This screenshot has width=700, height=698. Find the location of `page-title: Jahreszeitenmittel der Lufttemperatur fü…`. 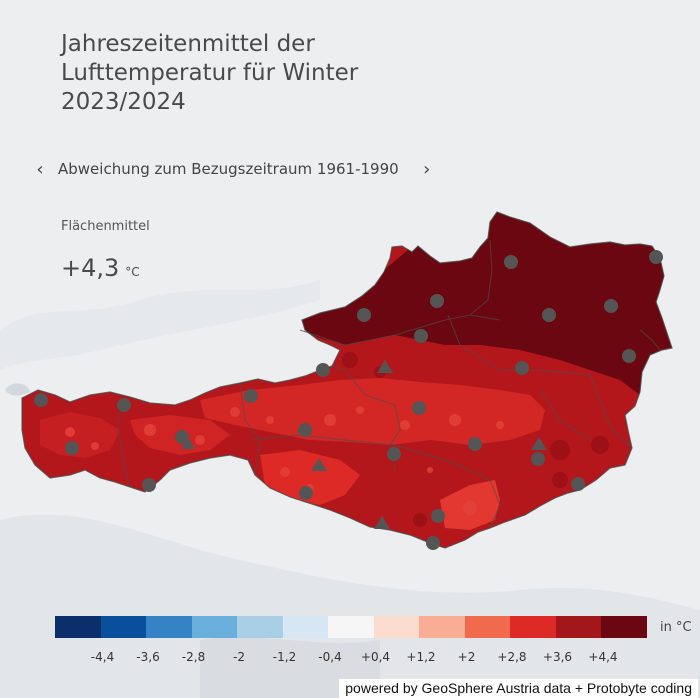

page-title: Jahreszeitenmittel der Lufttemperatur fü… is located at coordinates (251, 73).